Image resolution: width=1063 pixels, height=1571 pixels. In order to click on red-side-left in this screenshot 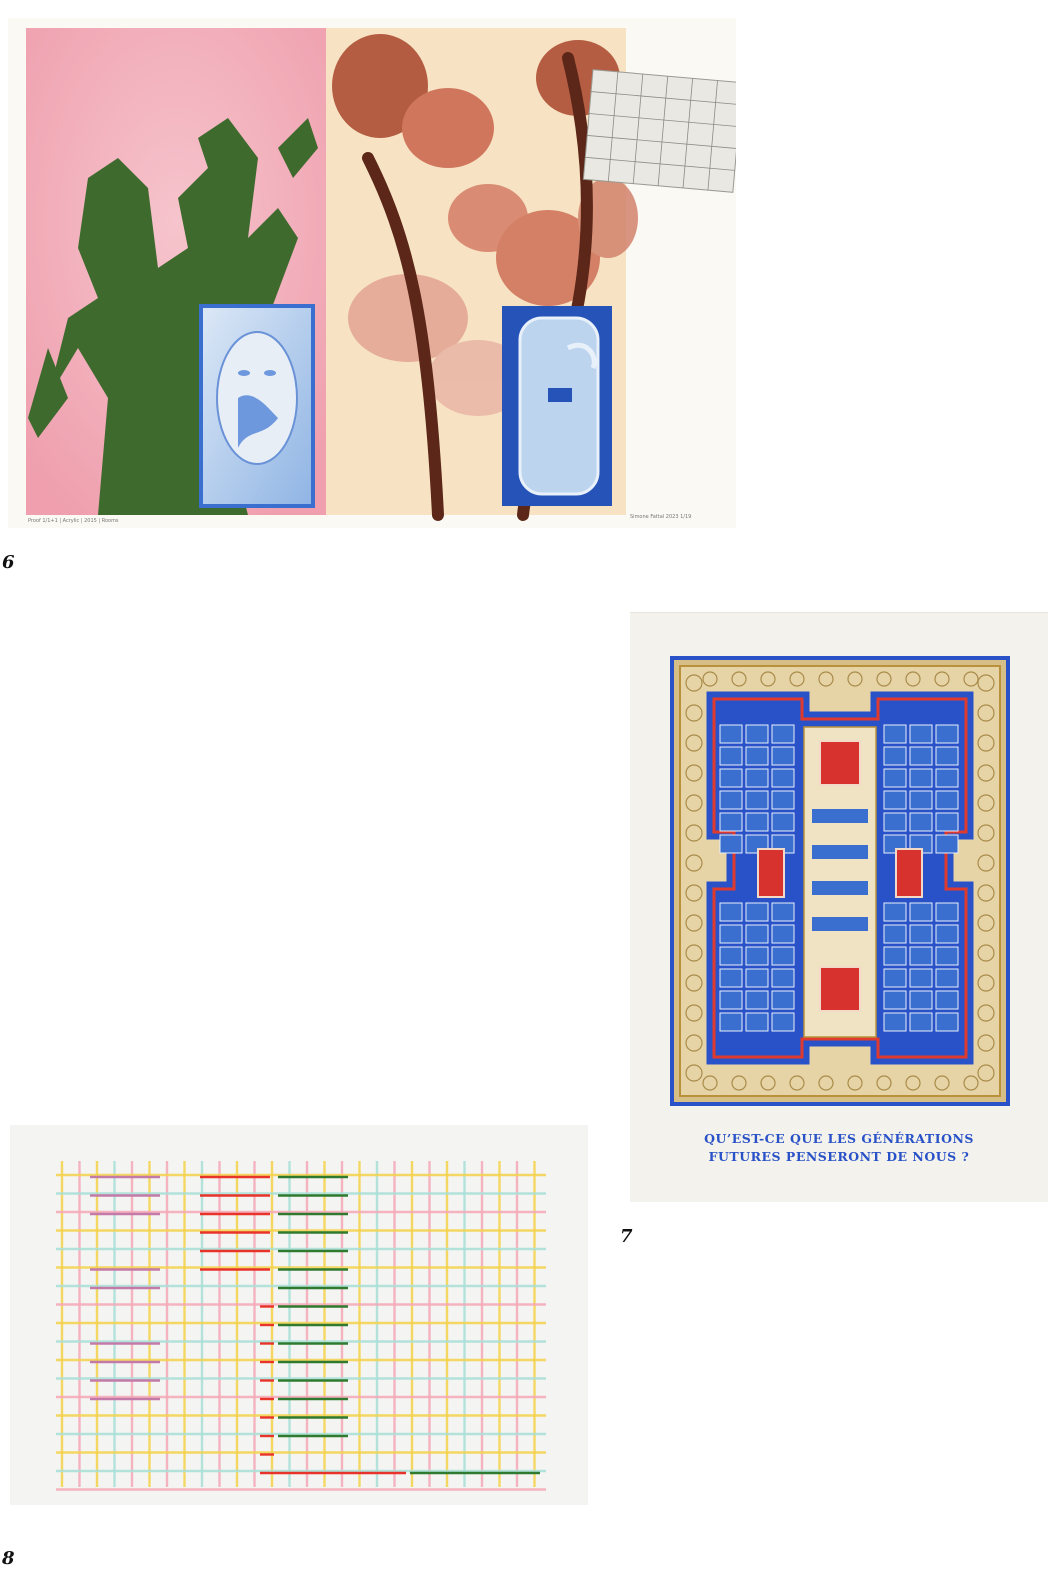, I will do `click(771, 873)`.